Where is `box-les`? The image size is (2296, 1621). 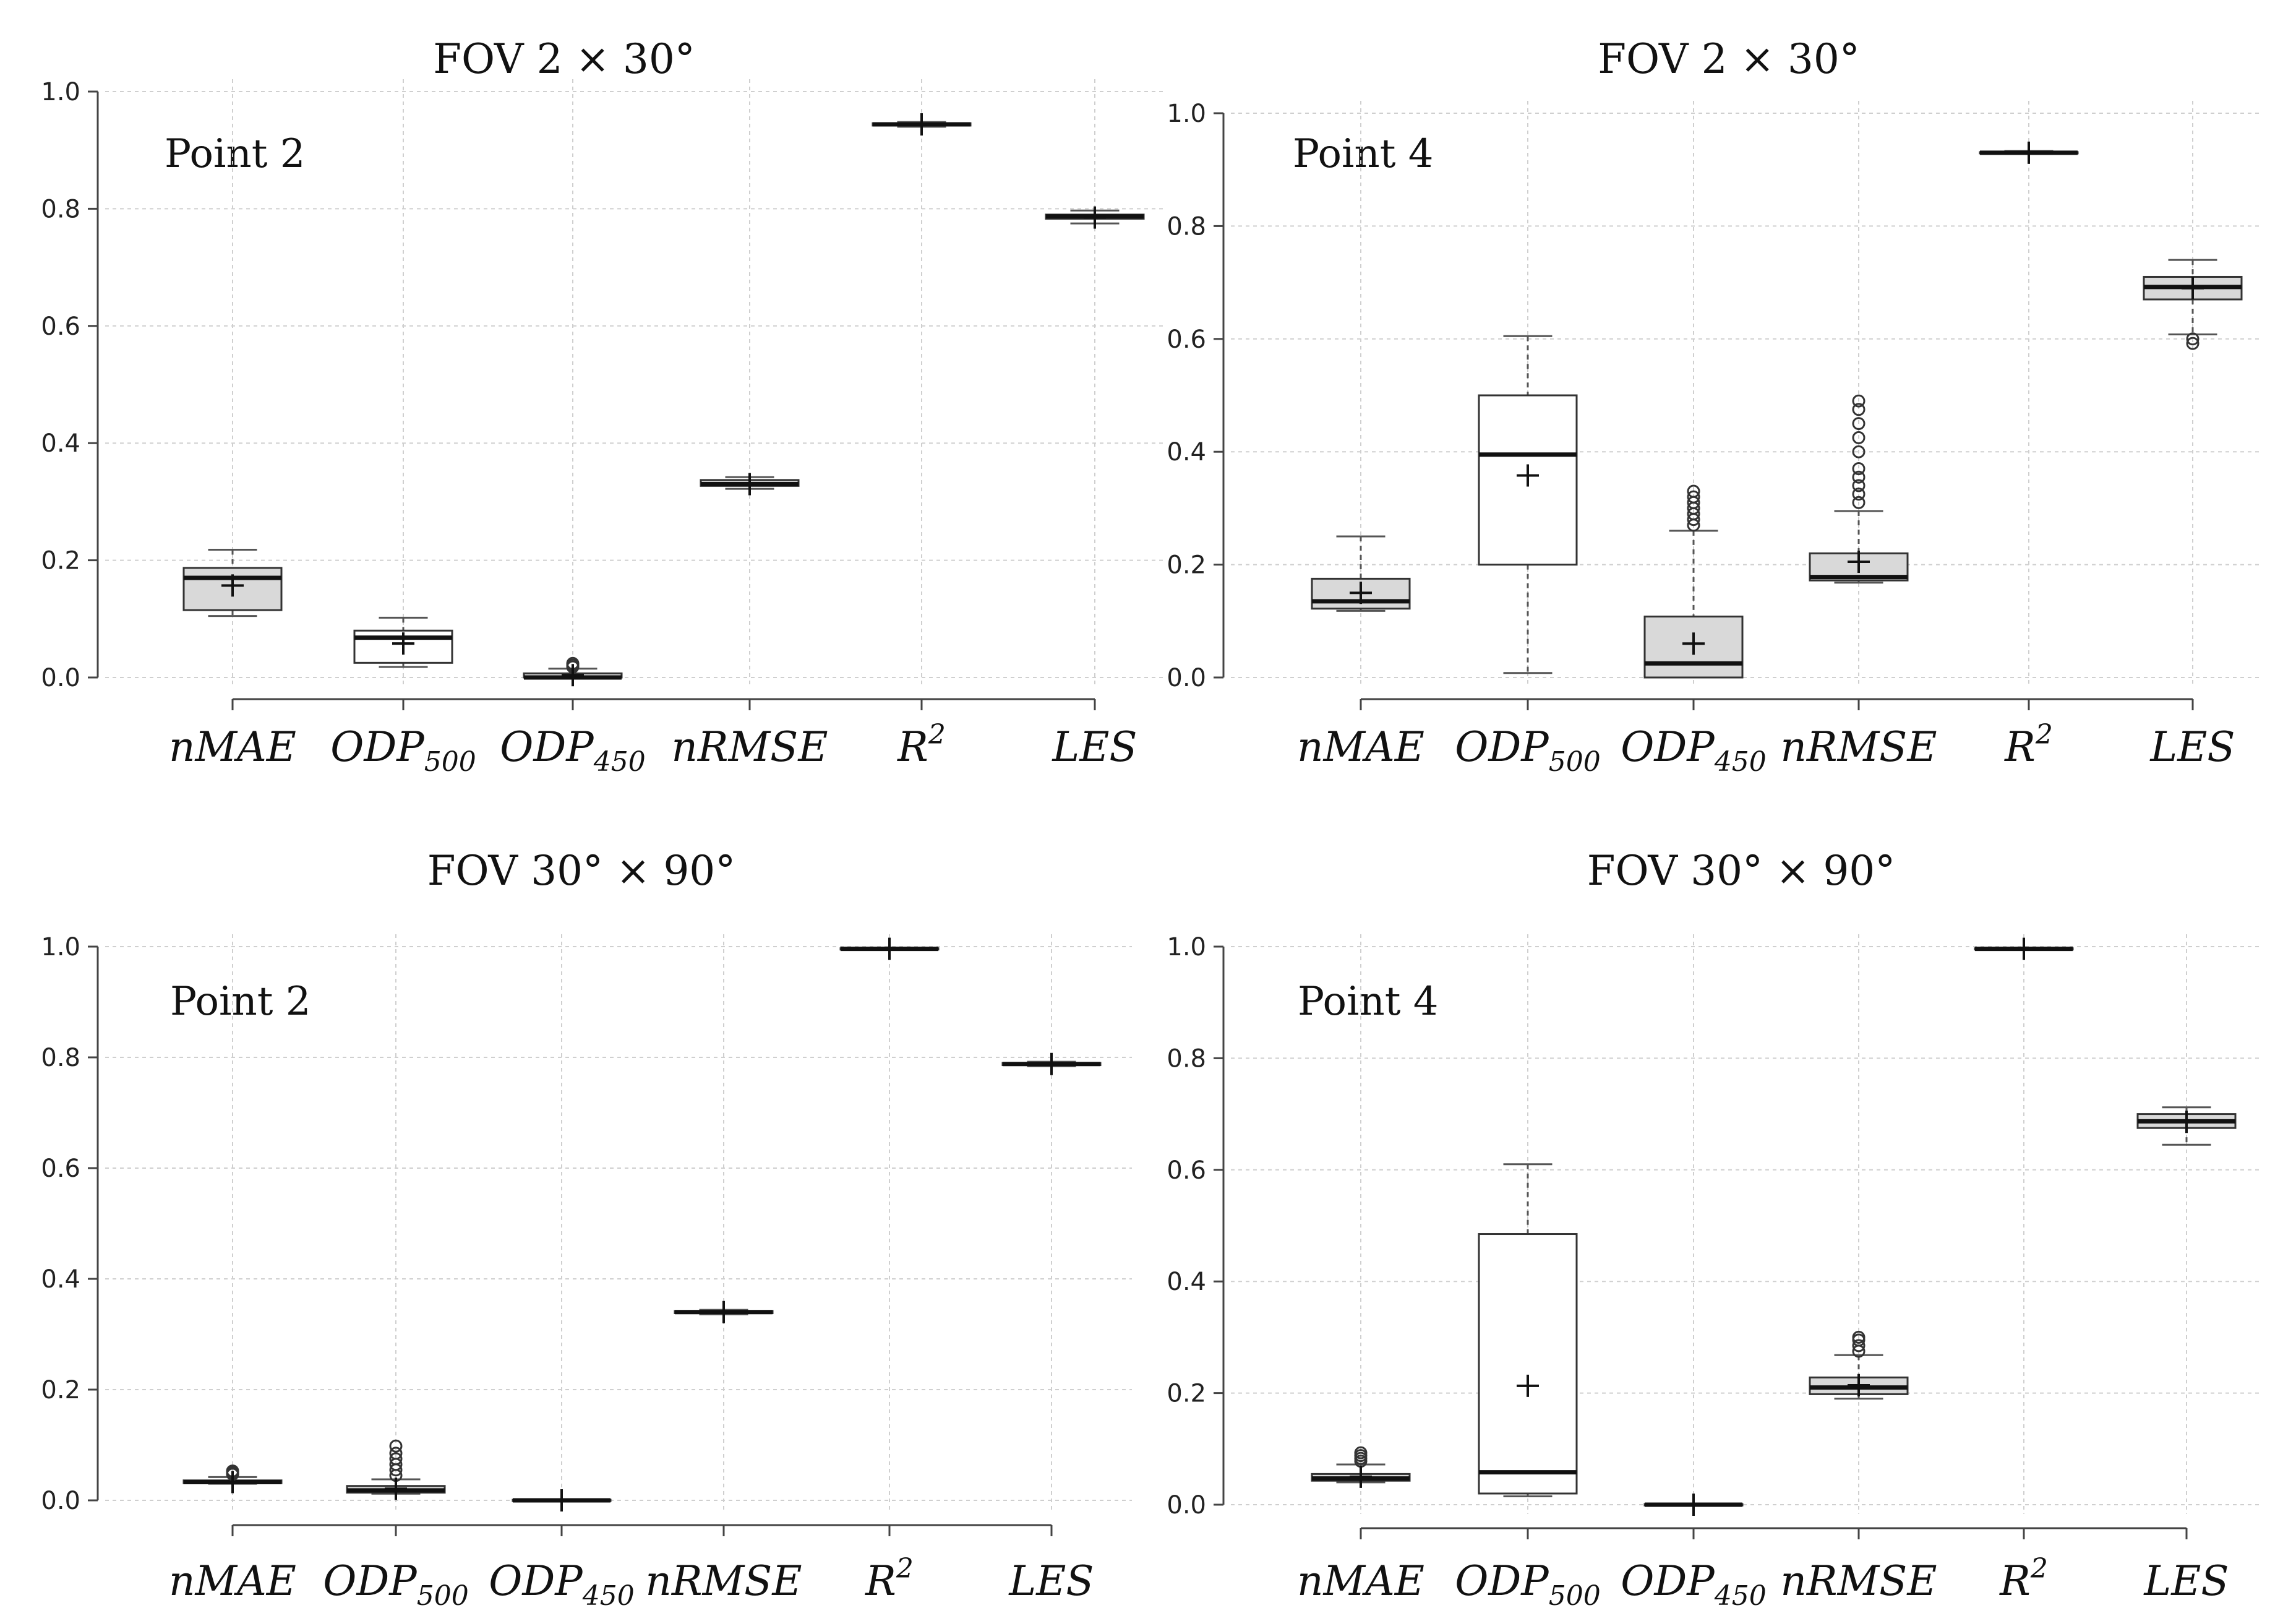
box-les is located at coordinates (1051, 1063).